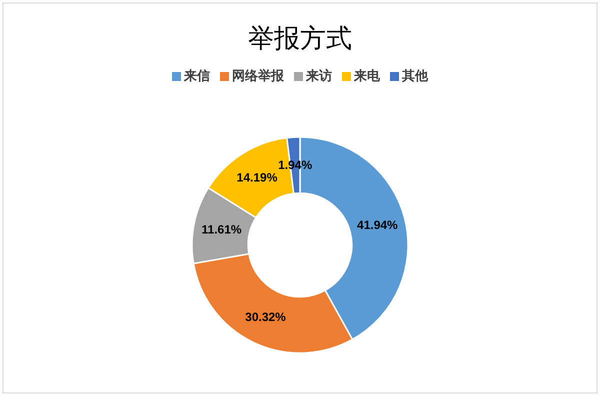 This screenshot has width=600, height=400. What do you see at coordinates (415, 75) in the screenshot?
I see `legend-label: 其他` at bounding box center [415, 75].